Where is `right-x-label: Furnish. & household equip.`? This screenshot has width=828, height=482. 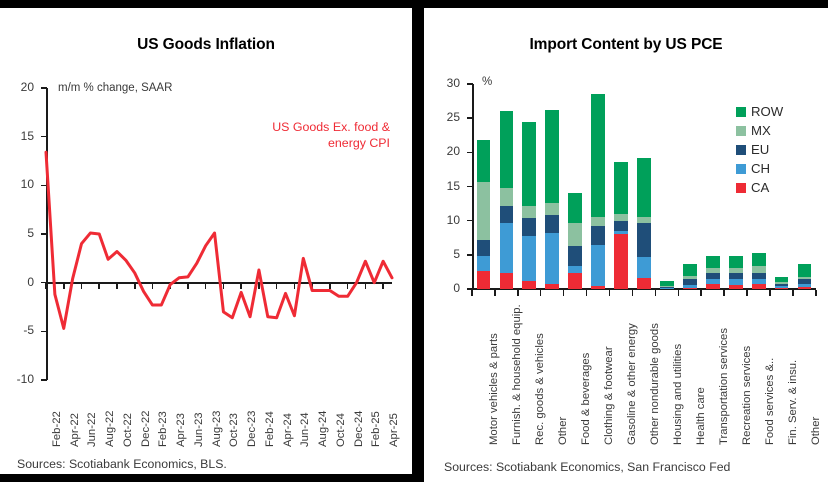 right-x-label: Furnish. & household equip. is located at coordinates (517, 374).